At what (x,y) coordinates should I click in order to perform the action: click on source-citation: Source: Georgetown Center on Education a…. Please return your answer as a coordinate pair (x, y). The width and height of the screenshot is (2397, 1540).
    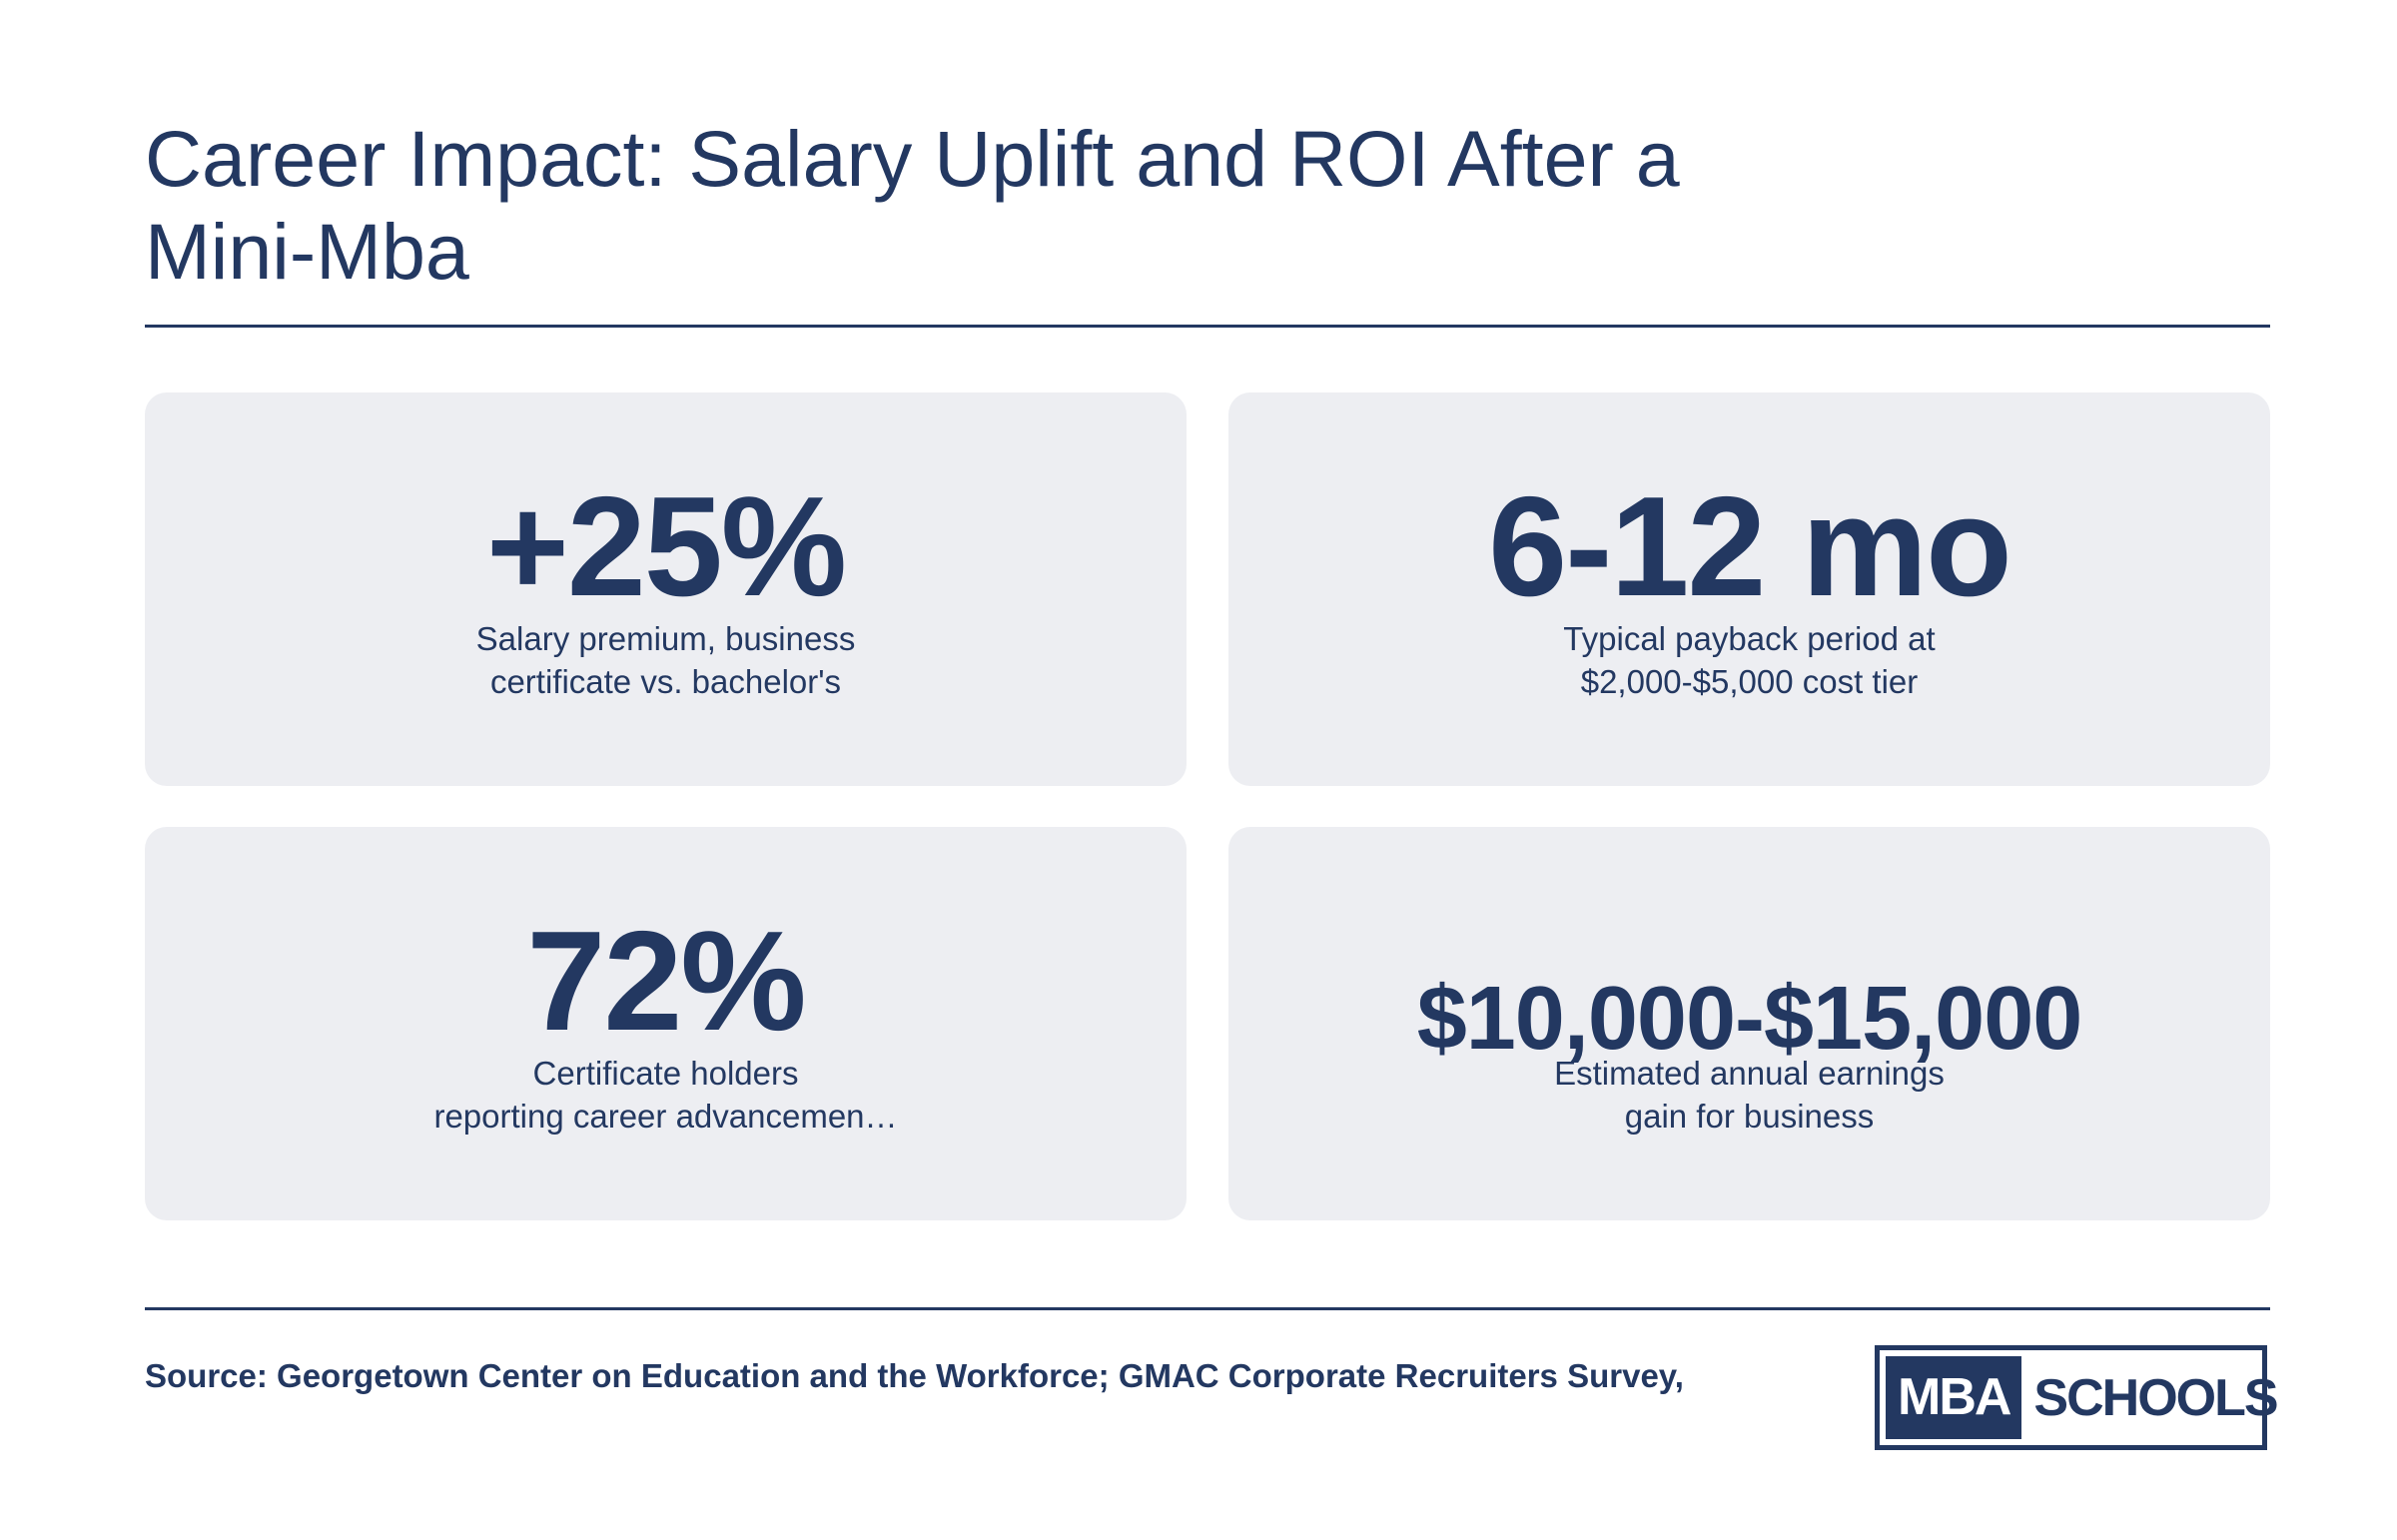
    Looking at the image, I should click on (915, 1375).